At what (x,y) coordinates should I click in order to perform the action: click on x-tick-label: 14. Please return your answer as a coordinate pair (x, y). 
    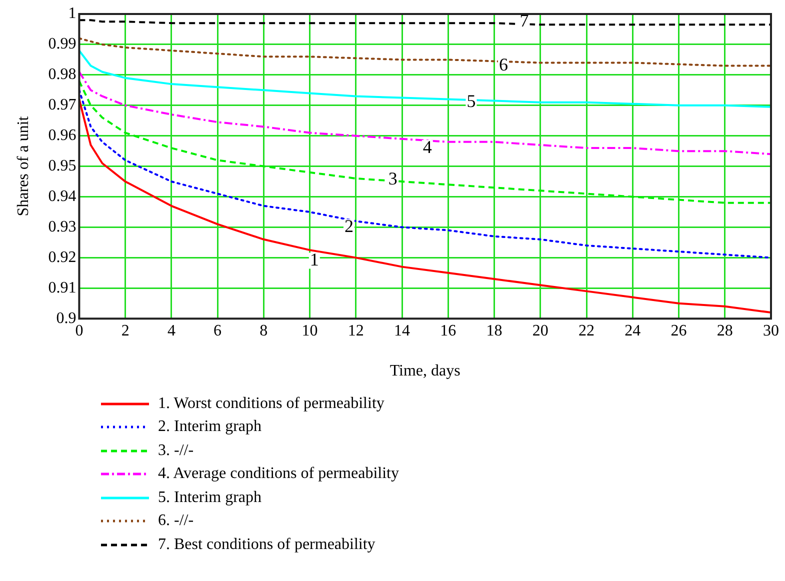
    Looking at the image, I should click on (402, 331).